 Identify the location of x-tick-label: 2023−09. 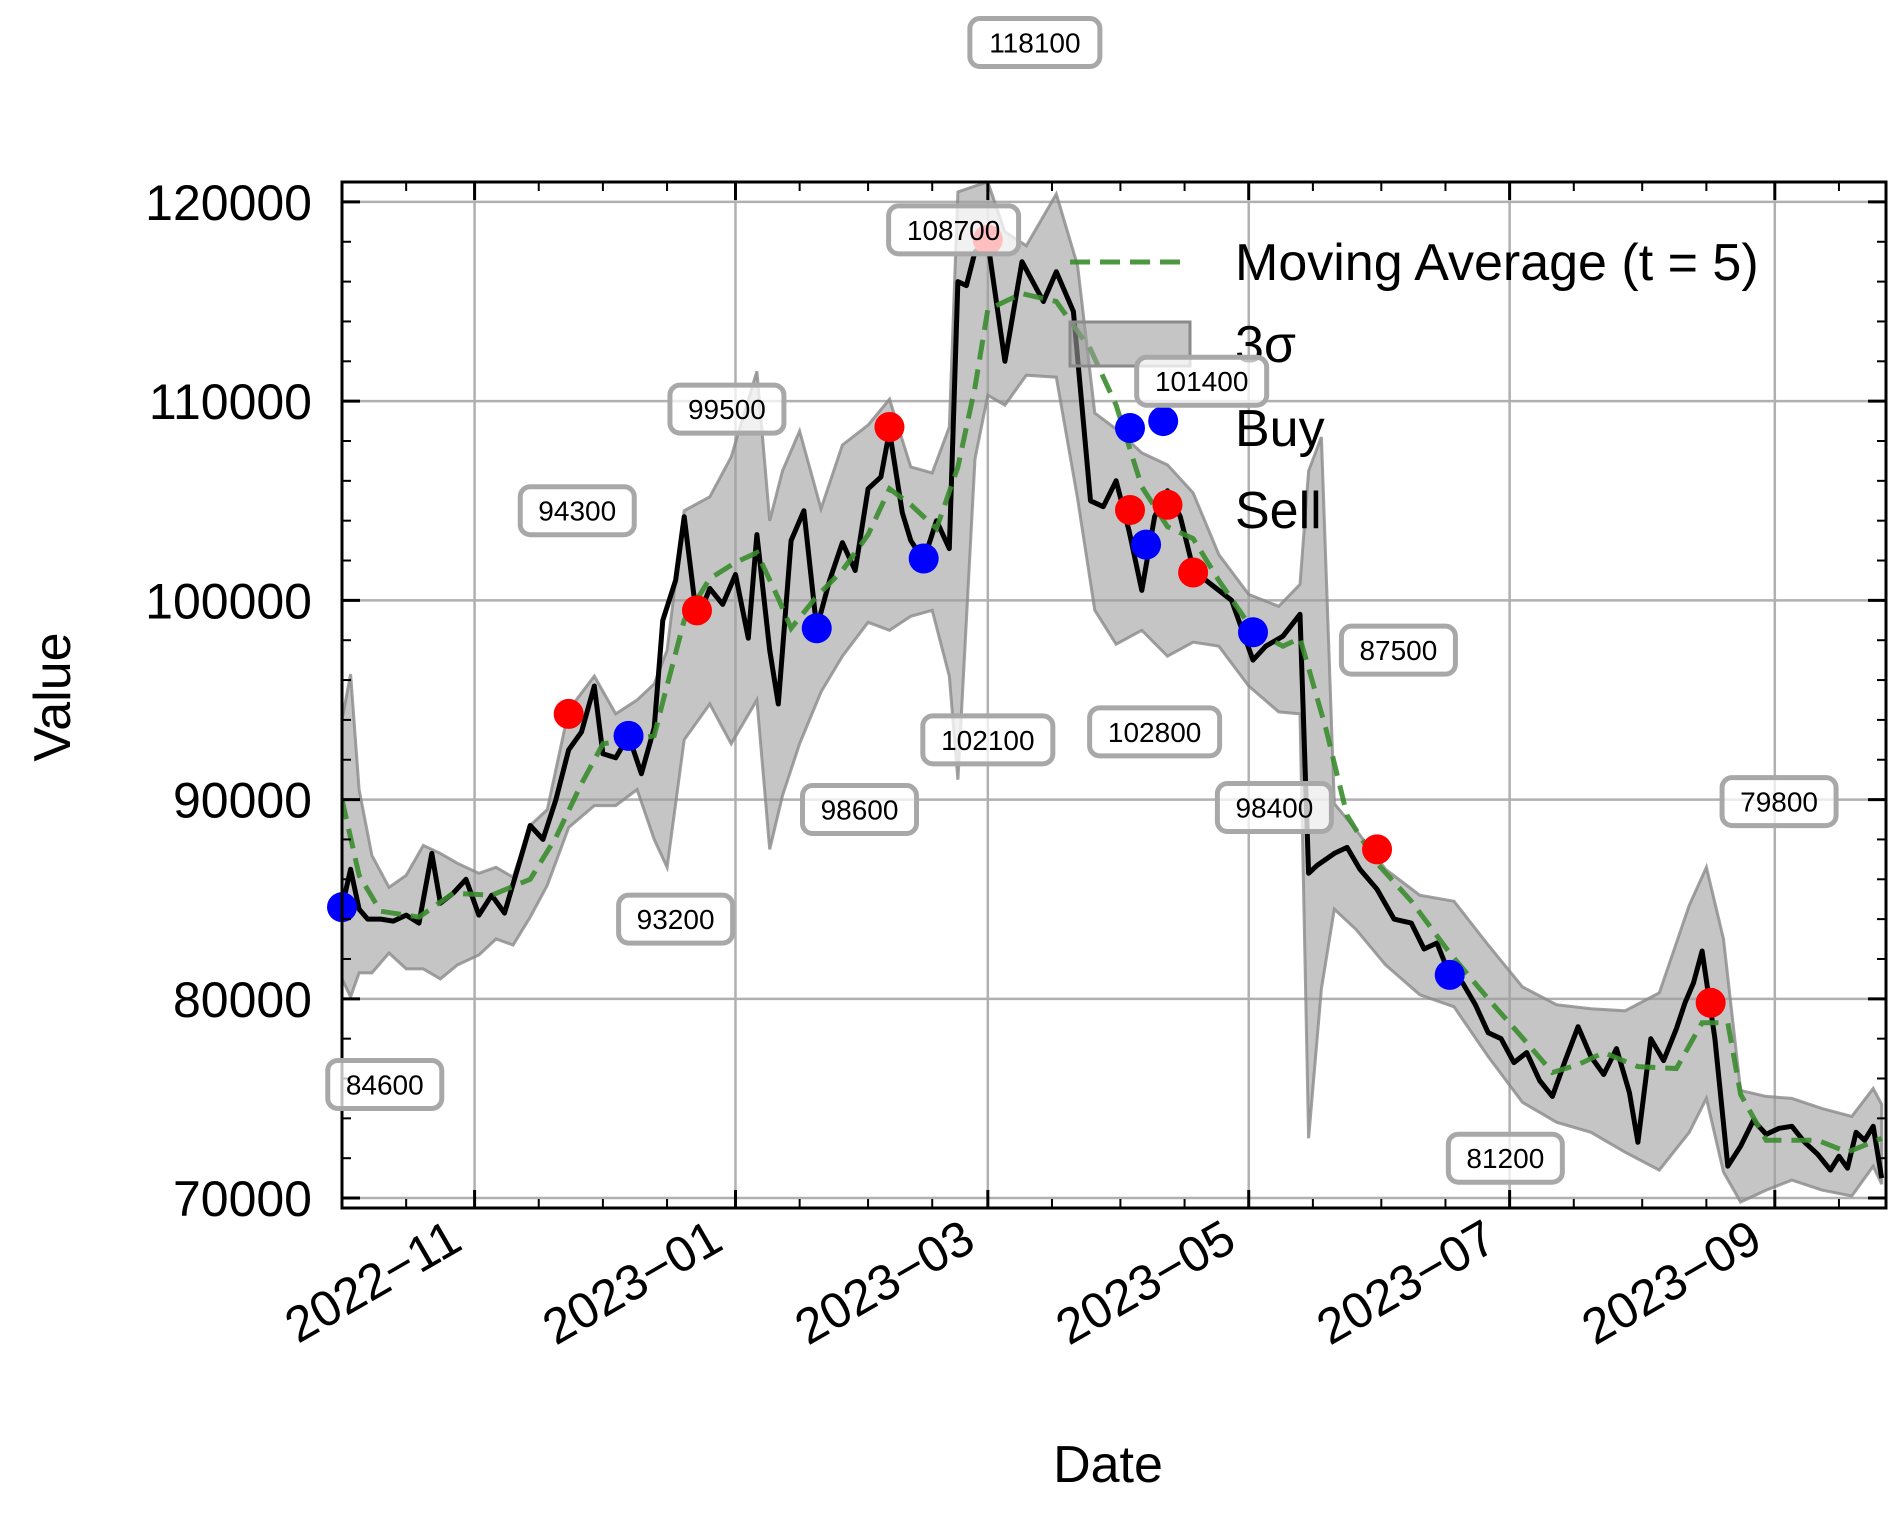
(1672, 1282).